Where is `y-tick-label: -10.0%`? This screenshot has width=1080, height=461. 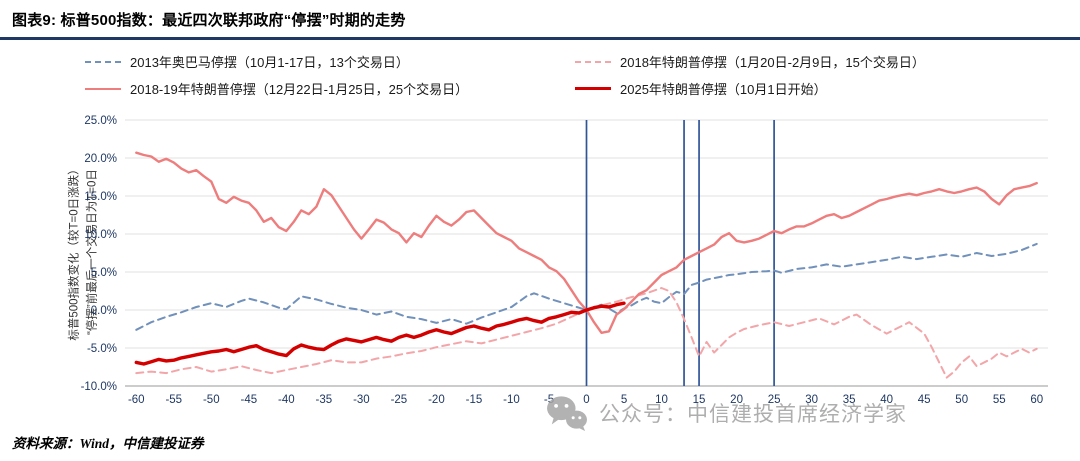 y-tick-label: -10.0% is located at coordinates (99, 387).